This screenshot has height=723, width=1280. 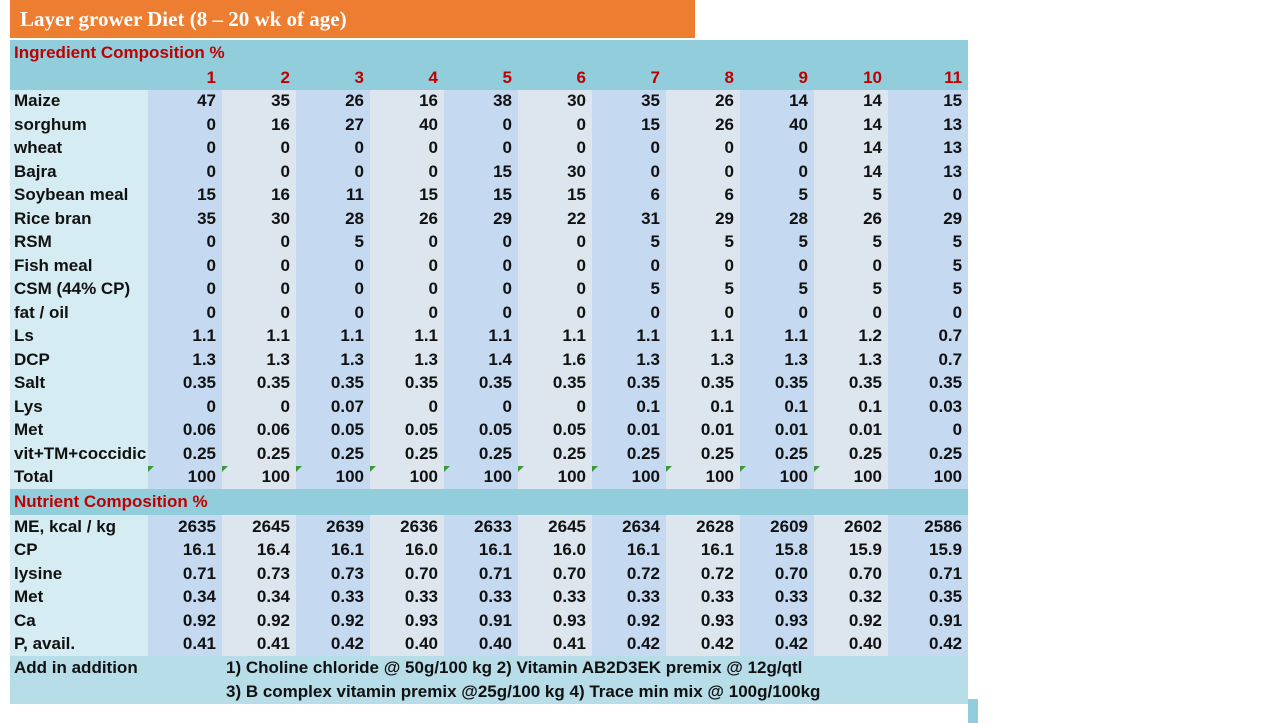 What do you see at coordinates (333, 78) in the screenshot?
I see `column-number-3: 3` at bounding box center [333, 78].